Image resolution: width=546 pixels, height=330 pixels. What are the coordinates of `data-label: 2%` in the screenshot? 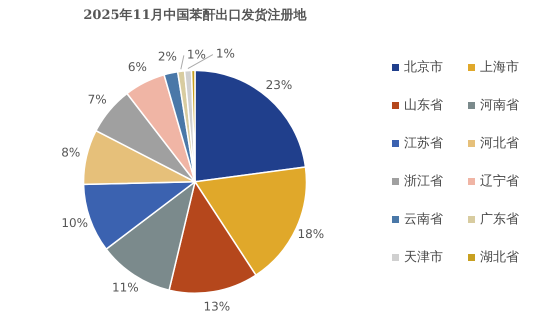 It's located at (167, 57).